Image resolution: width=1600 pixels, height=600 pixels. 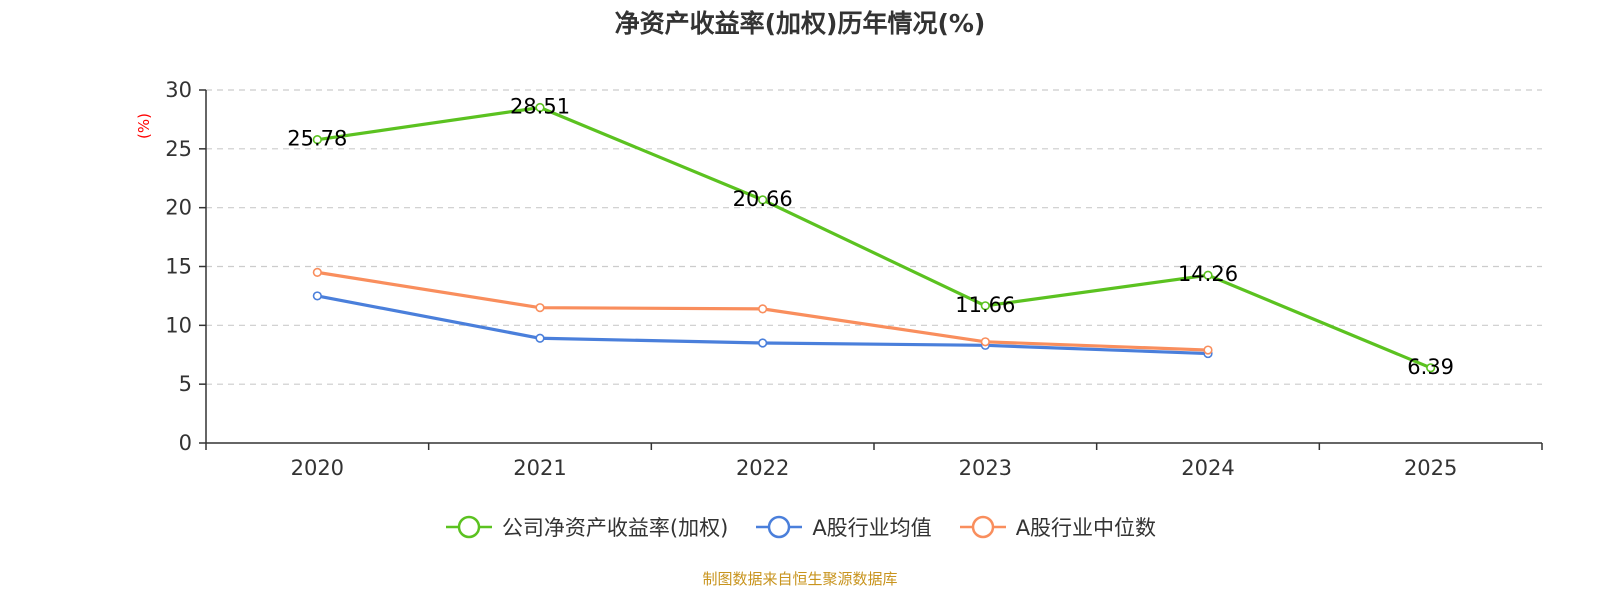 What do you see at coordinates (185, 384) in the screenshot?
I see `y-tick-label: 5` at bounding box center [185, 384].